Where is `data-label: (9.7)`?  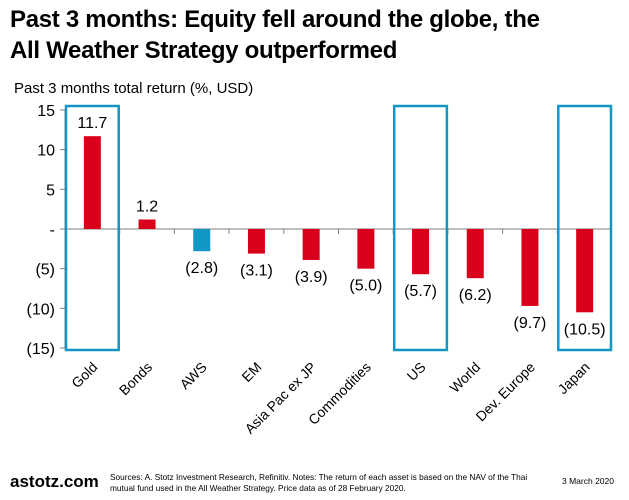
data-label: (9.7) is located at coordinates (529, 323).